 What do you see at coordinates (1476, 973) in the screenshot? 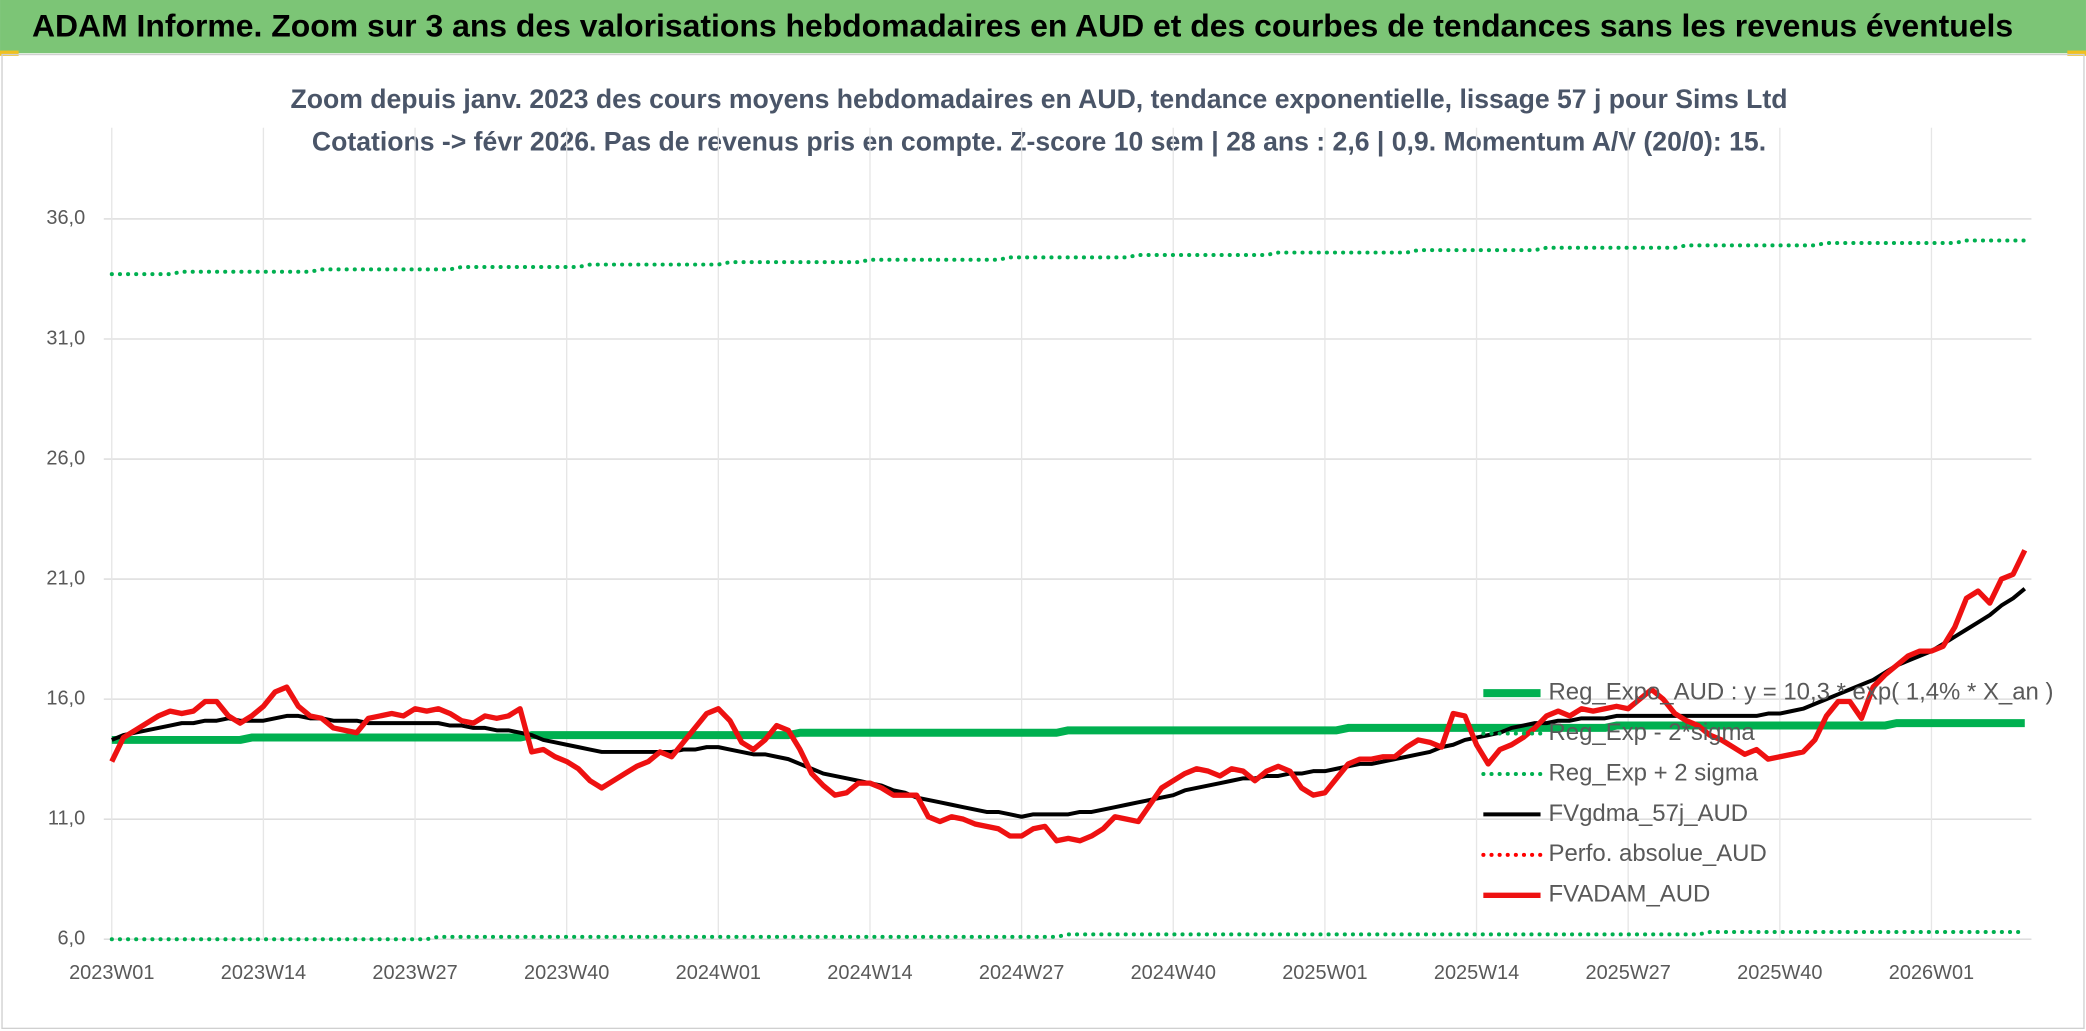
I see `x-tick-label: 2025W14` at bounding box center [1476, 973].